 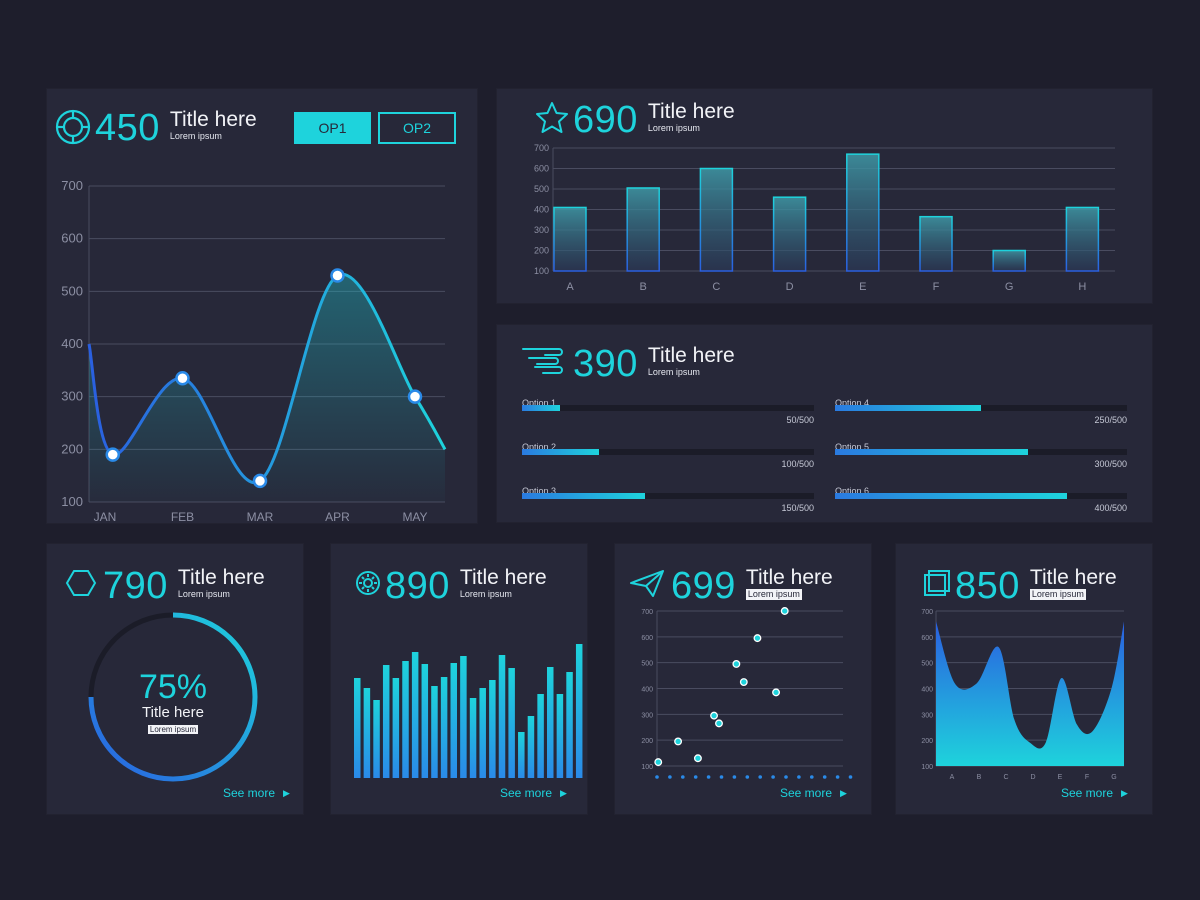 What do you see at coordinates (605, 364) in the screenshot?
I see `kpi-value: 390` at bounding box center [605, 364].